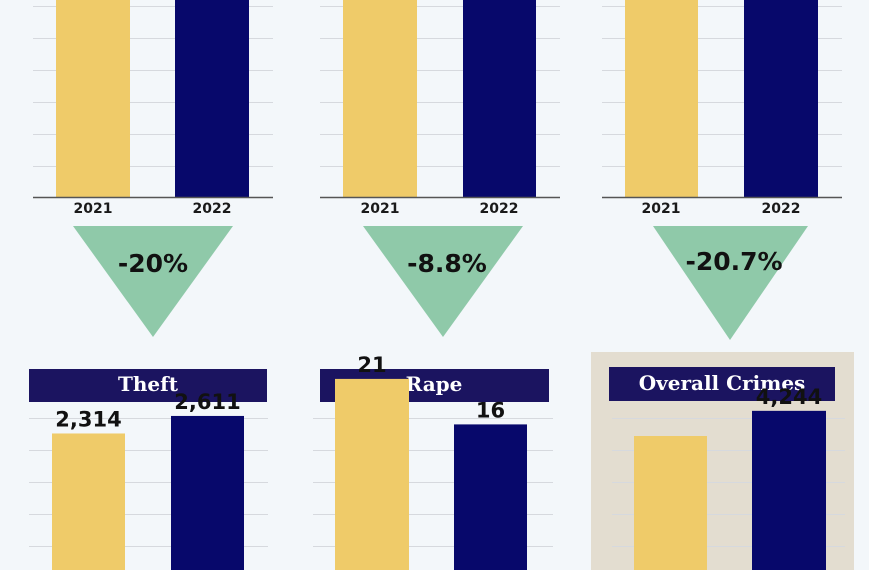  Describe the element at coordinates (733, 261) in the screenshot. I see `change-label-3: -20.7%` at that location.